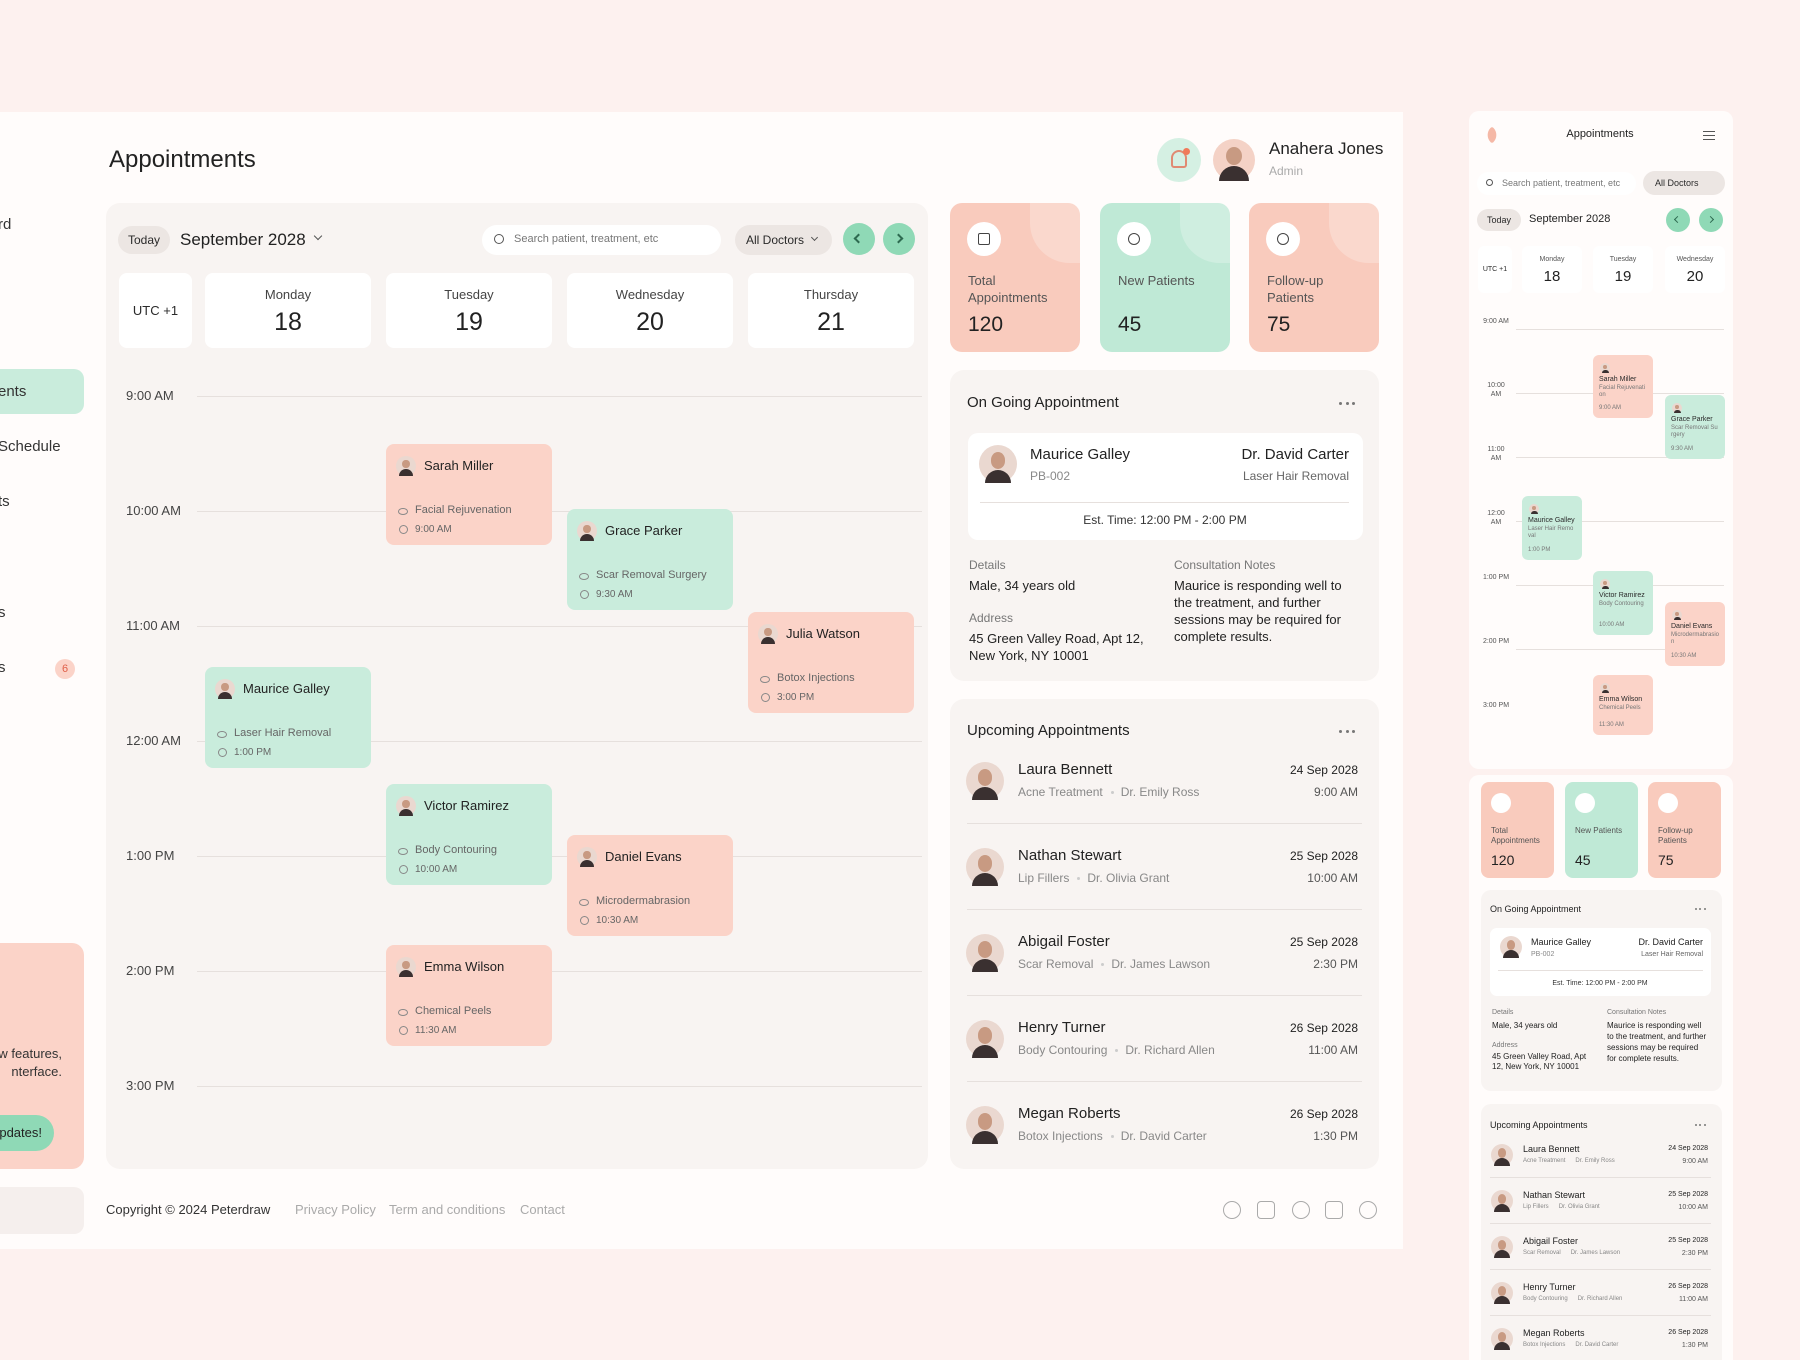  I want to click on m-details-label: Details, so click(1503, 1012).